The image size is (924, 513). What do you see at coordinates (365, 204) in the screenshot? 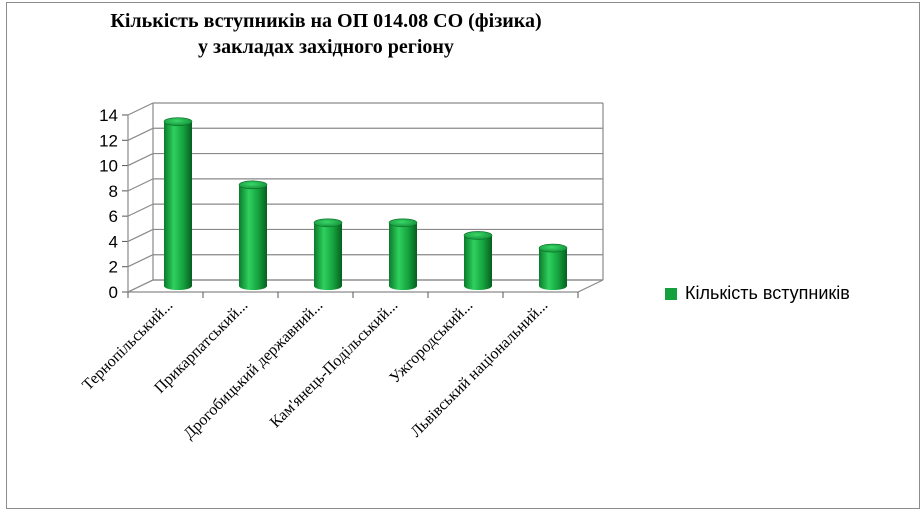
I see `bars` at bounding box center [365, 204].